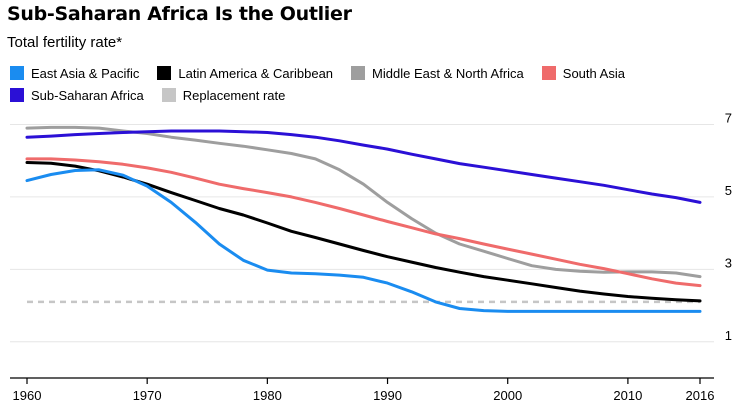 The height and width of the screenshot is (414, 740). What do you see at coordinates (507, 395) in the screenshot?
I see `x-tick-label-2000: 2000` at bounding box center [507, 395].